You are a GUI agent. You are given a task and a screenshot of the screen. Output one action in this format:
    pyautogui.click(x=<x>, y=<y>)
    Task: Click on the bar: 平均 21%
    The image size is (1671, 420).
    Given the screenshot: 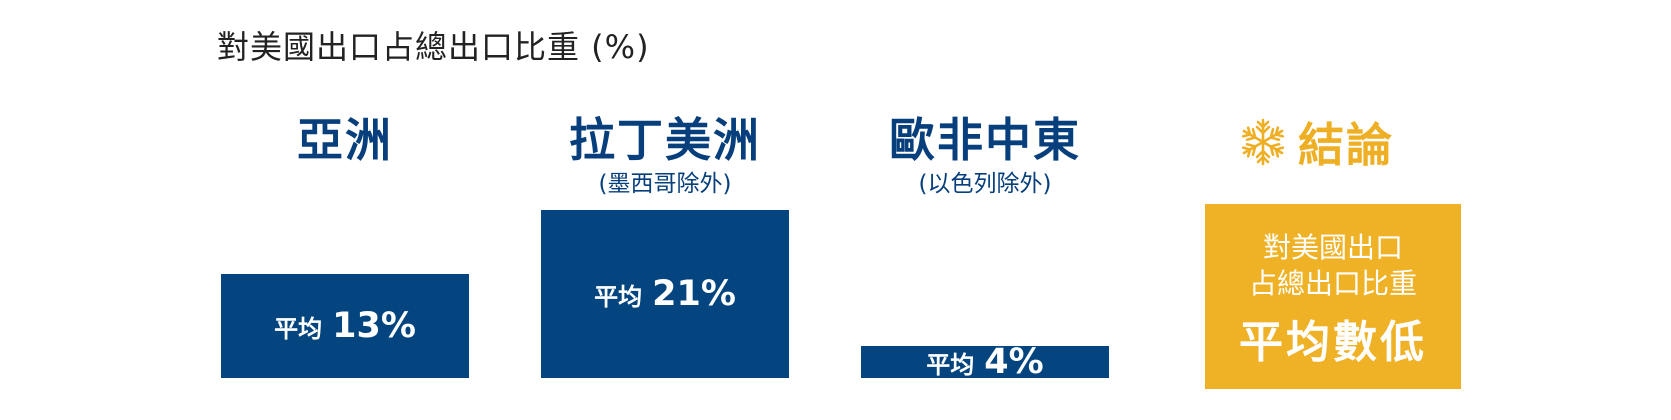 What is the action you would take?
    pyautogui.click(x=665, y=294)
    